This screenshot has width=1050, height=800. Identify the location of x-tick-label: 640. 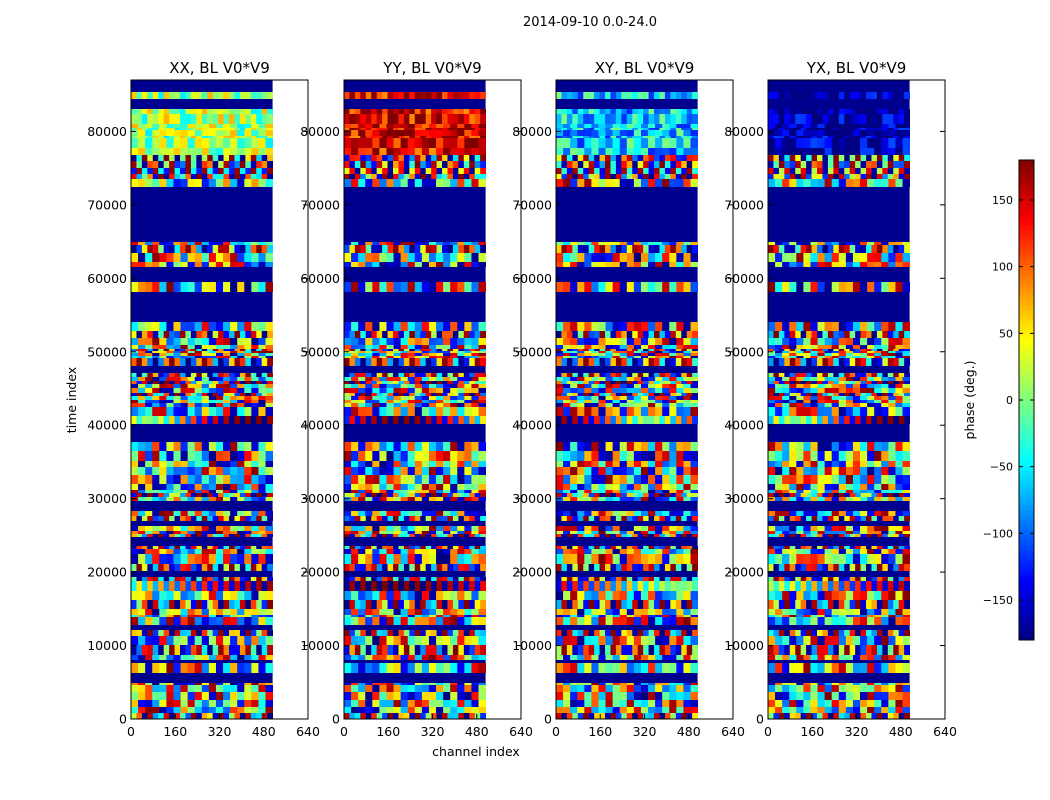
(733, 731).